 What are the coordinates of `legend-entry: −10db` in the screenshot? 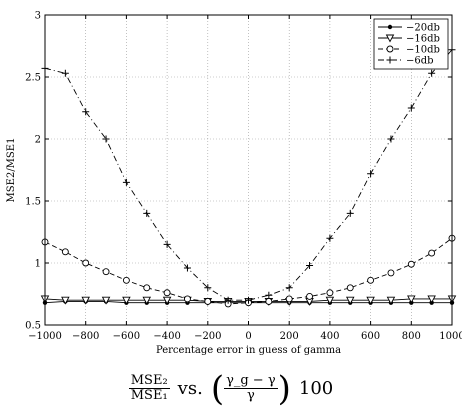 It's located at (409, 50).